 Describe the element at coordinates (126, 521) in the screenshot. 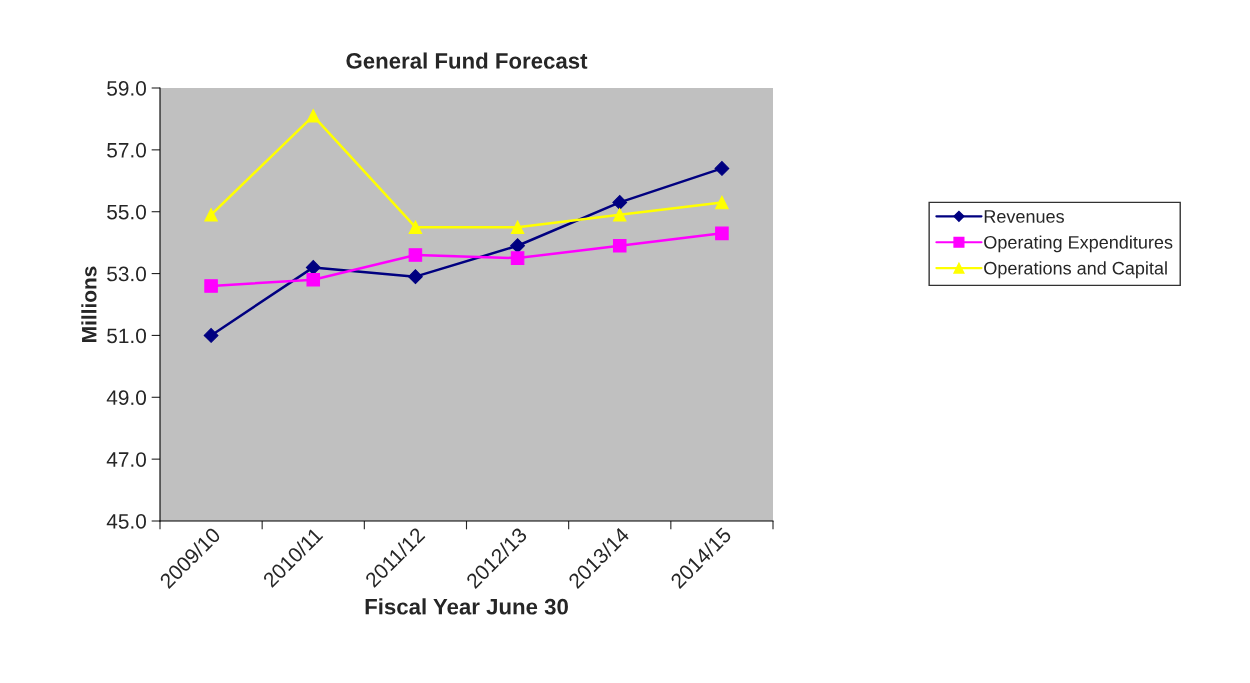

I see `y-tick-label: 45.0` at that location.